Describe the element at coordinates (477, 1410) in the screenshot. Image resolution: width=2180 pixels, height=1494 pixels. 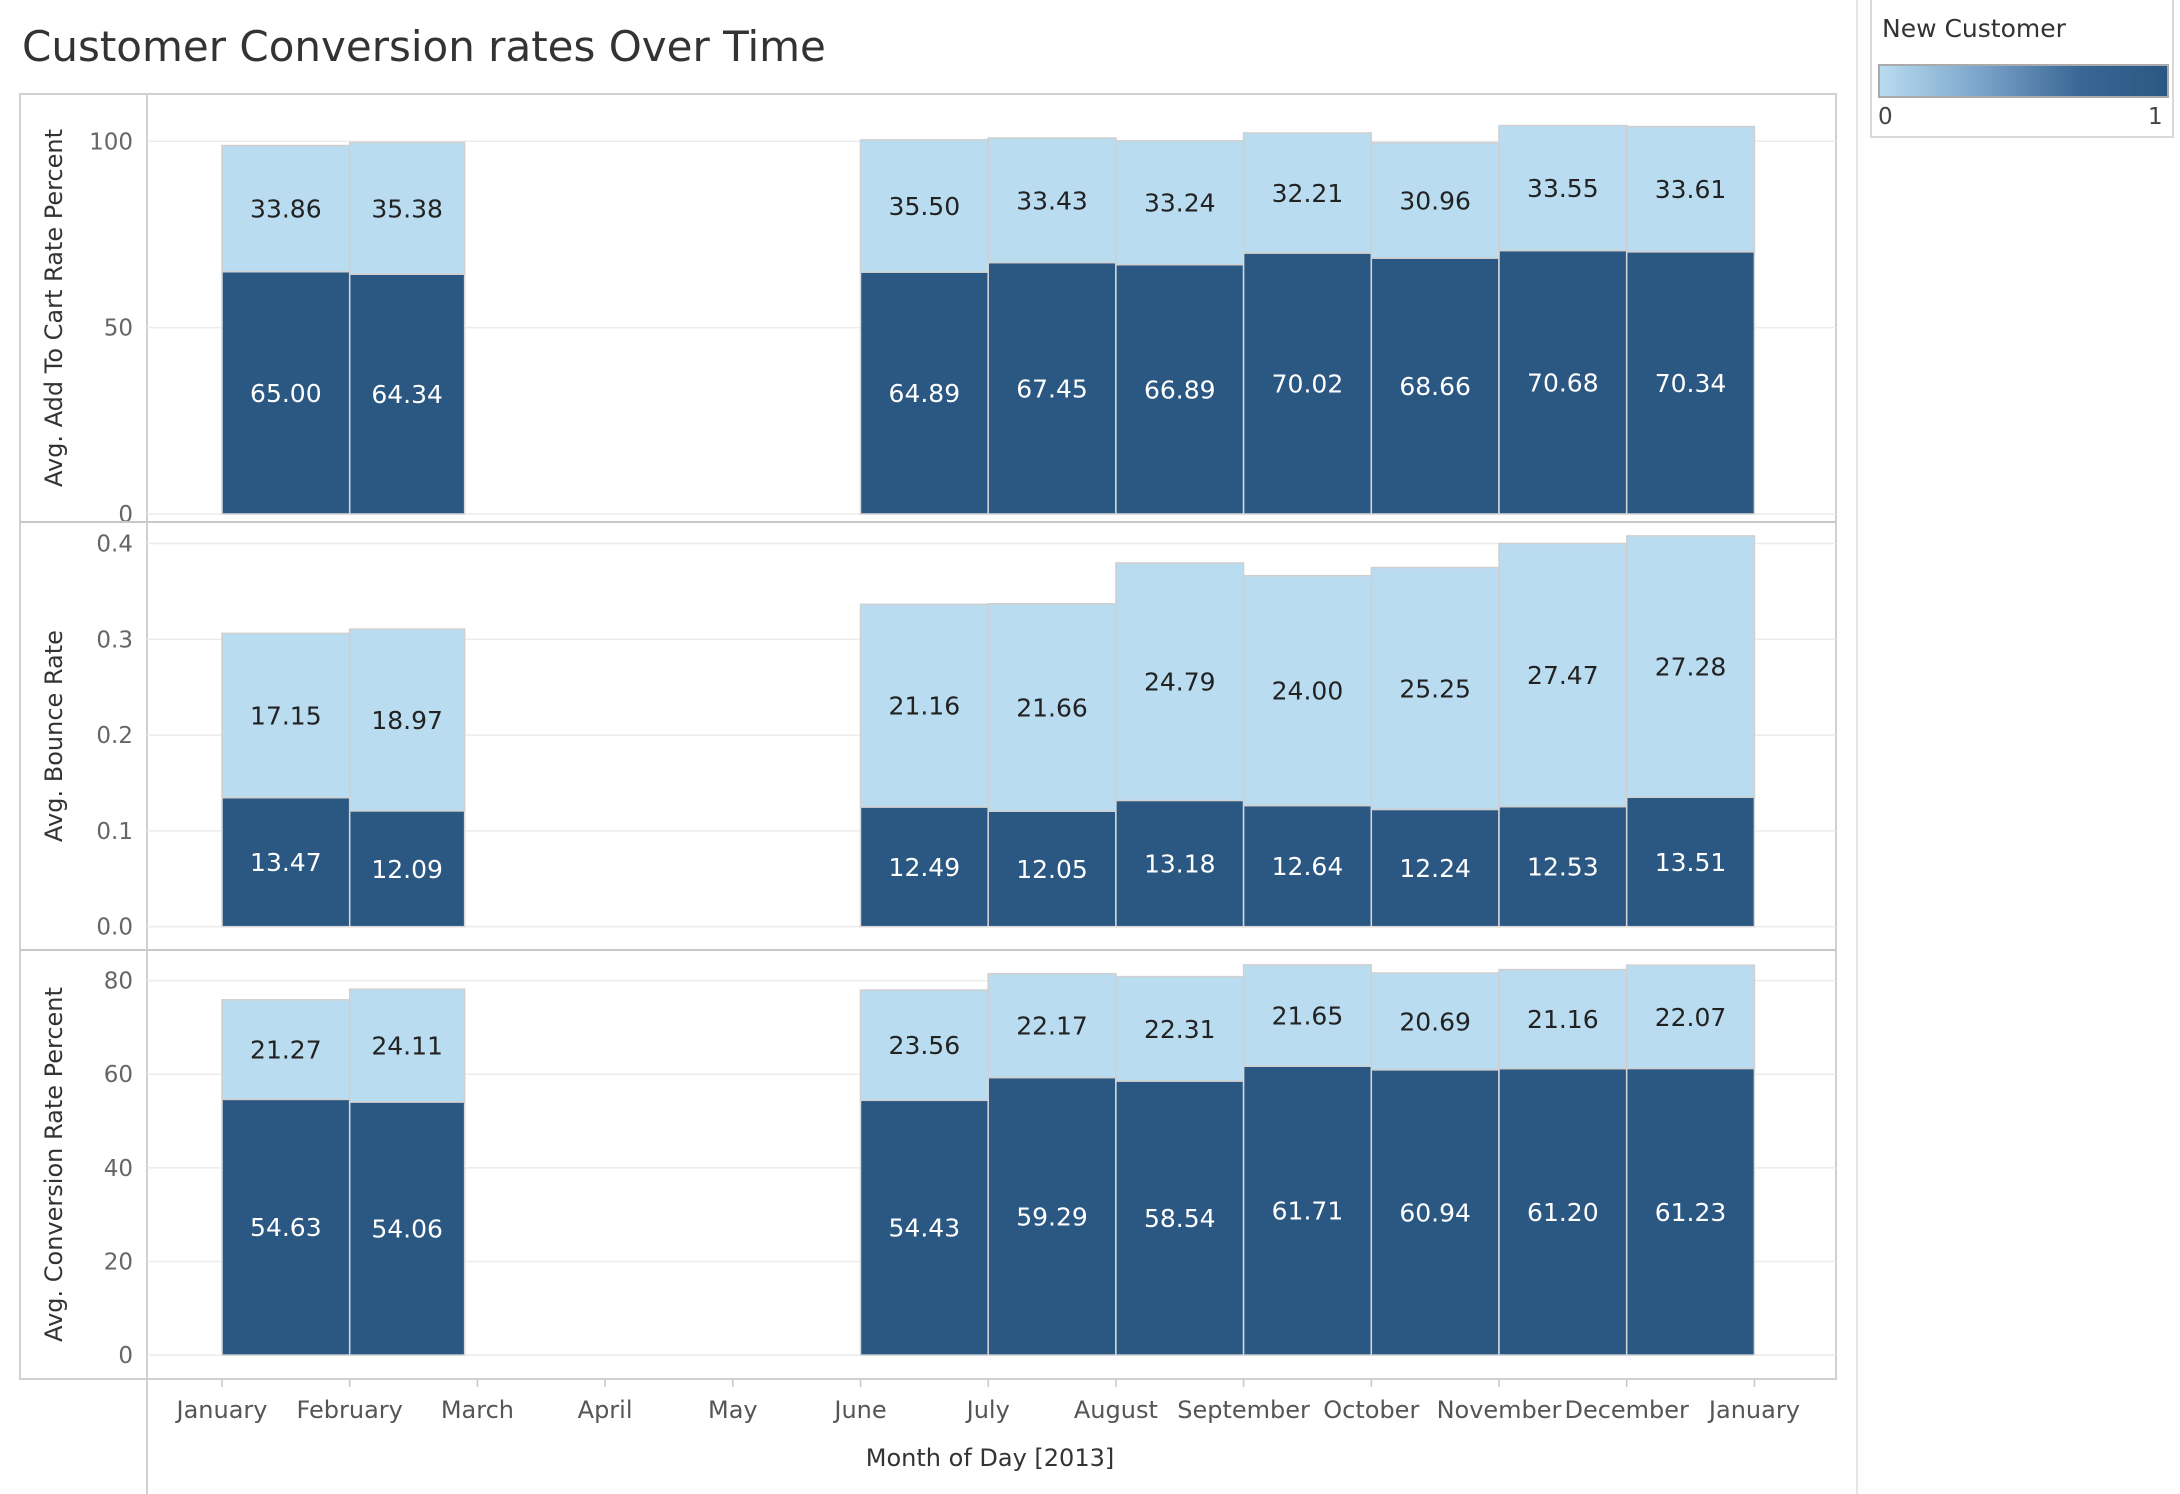
I see `x-tick-label: March` at that location.